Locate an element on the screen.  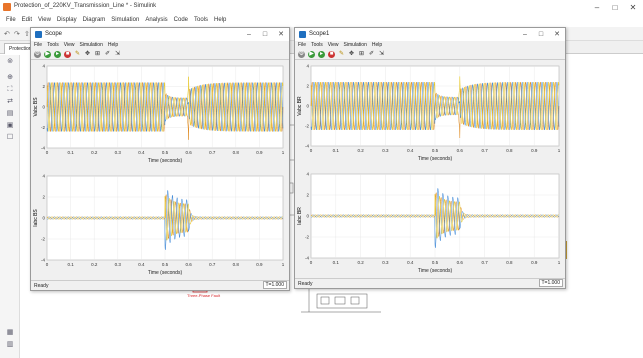
menu-analysis: Analysis is located at coordinates (156, 20).